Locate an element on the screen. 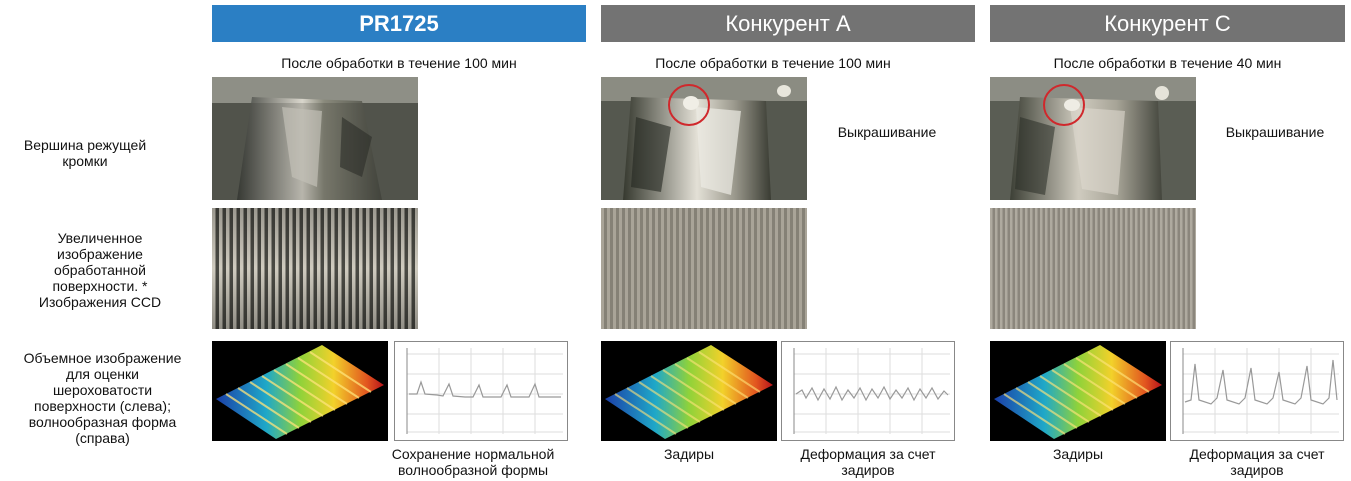 The width and height of the screenshot is (1351, 481). surface-photo-pr1725 is located at coordinates (315, 268).